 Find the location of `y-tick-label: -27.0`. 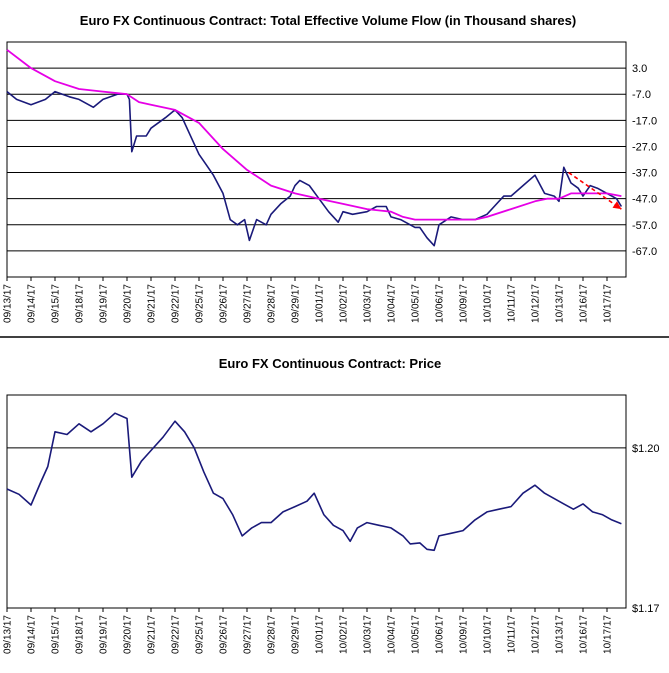

y-tick-label: -27.0 is located at coordinates (644, 147).